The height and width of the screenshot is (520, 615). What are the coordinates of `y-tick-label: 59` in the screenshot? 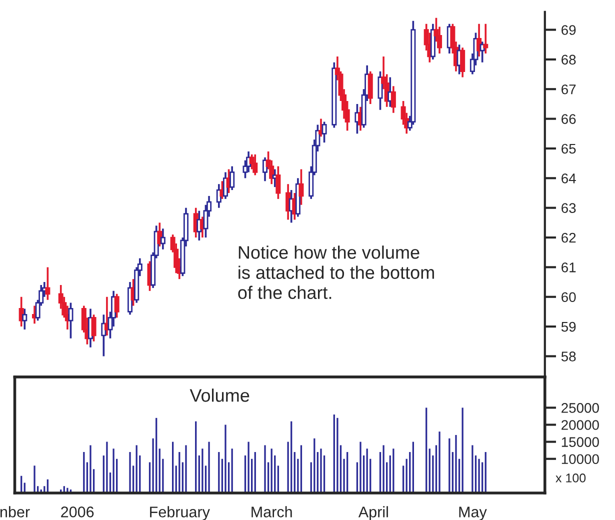 It's located at (568, 327).